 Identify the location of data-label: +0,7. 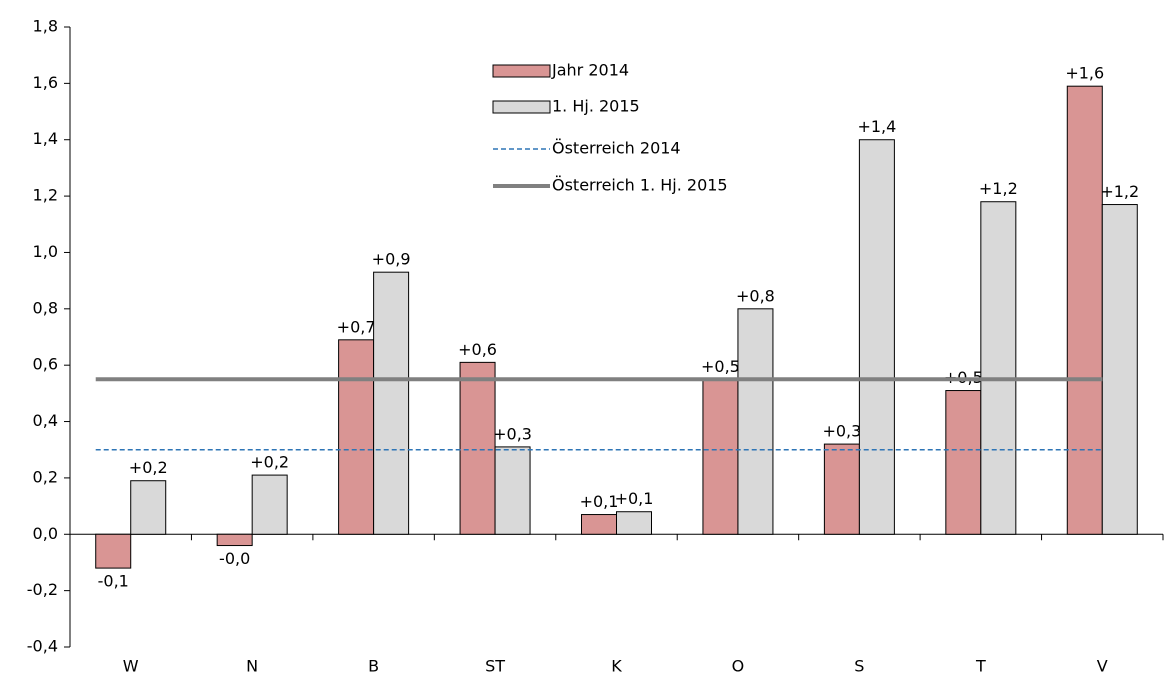
(356, 326).